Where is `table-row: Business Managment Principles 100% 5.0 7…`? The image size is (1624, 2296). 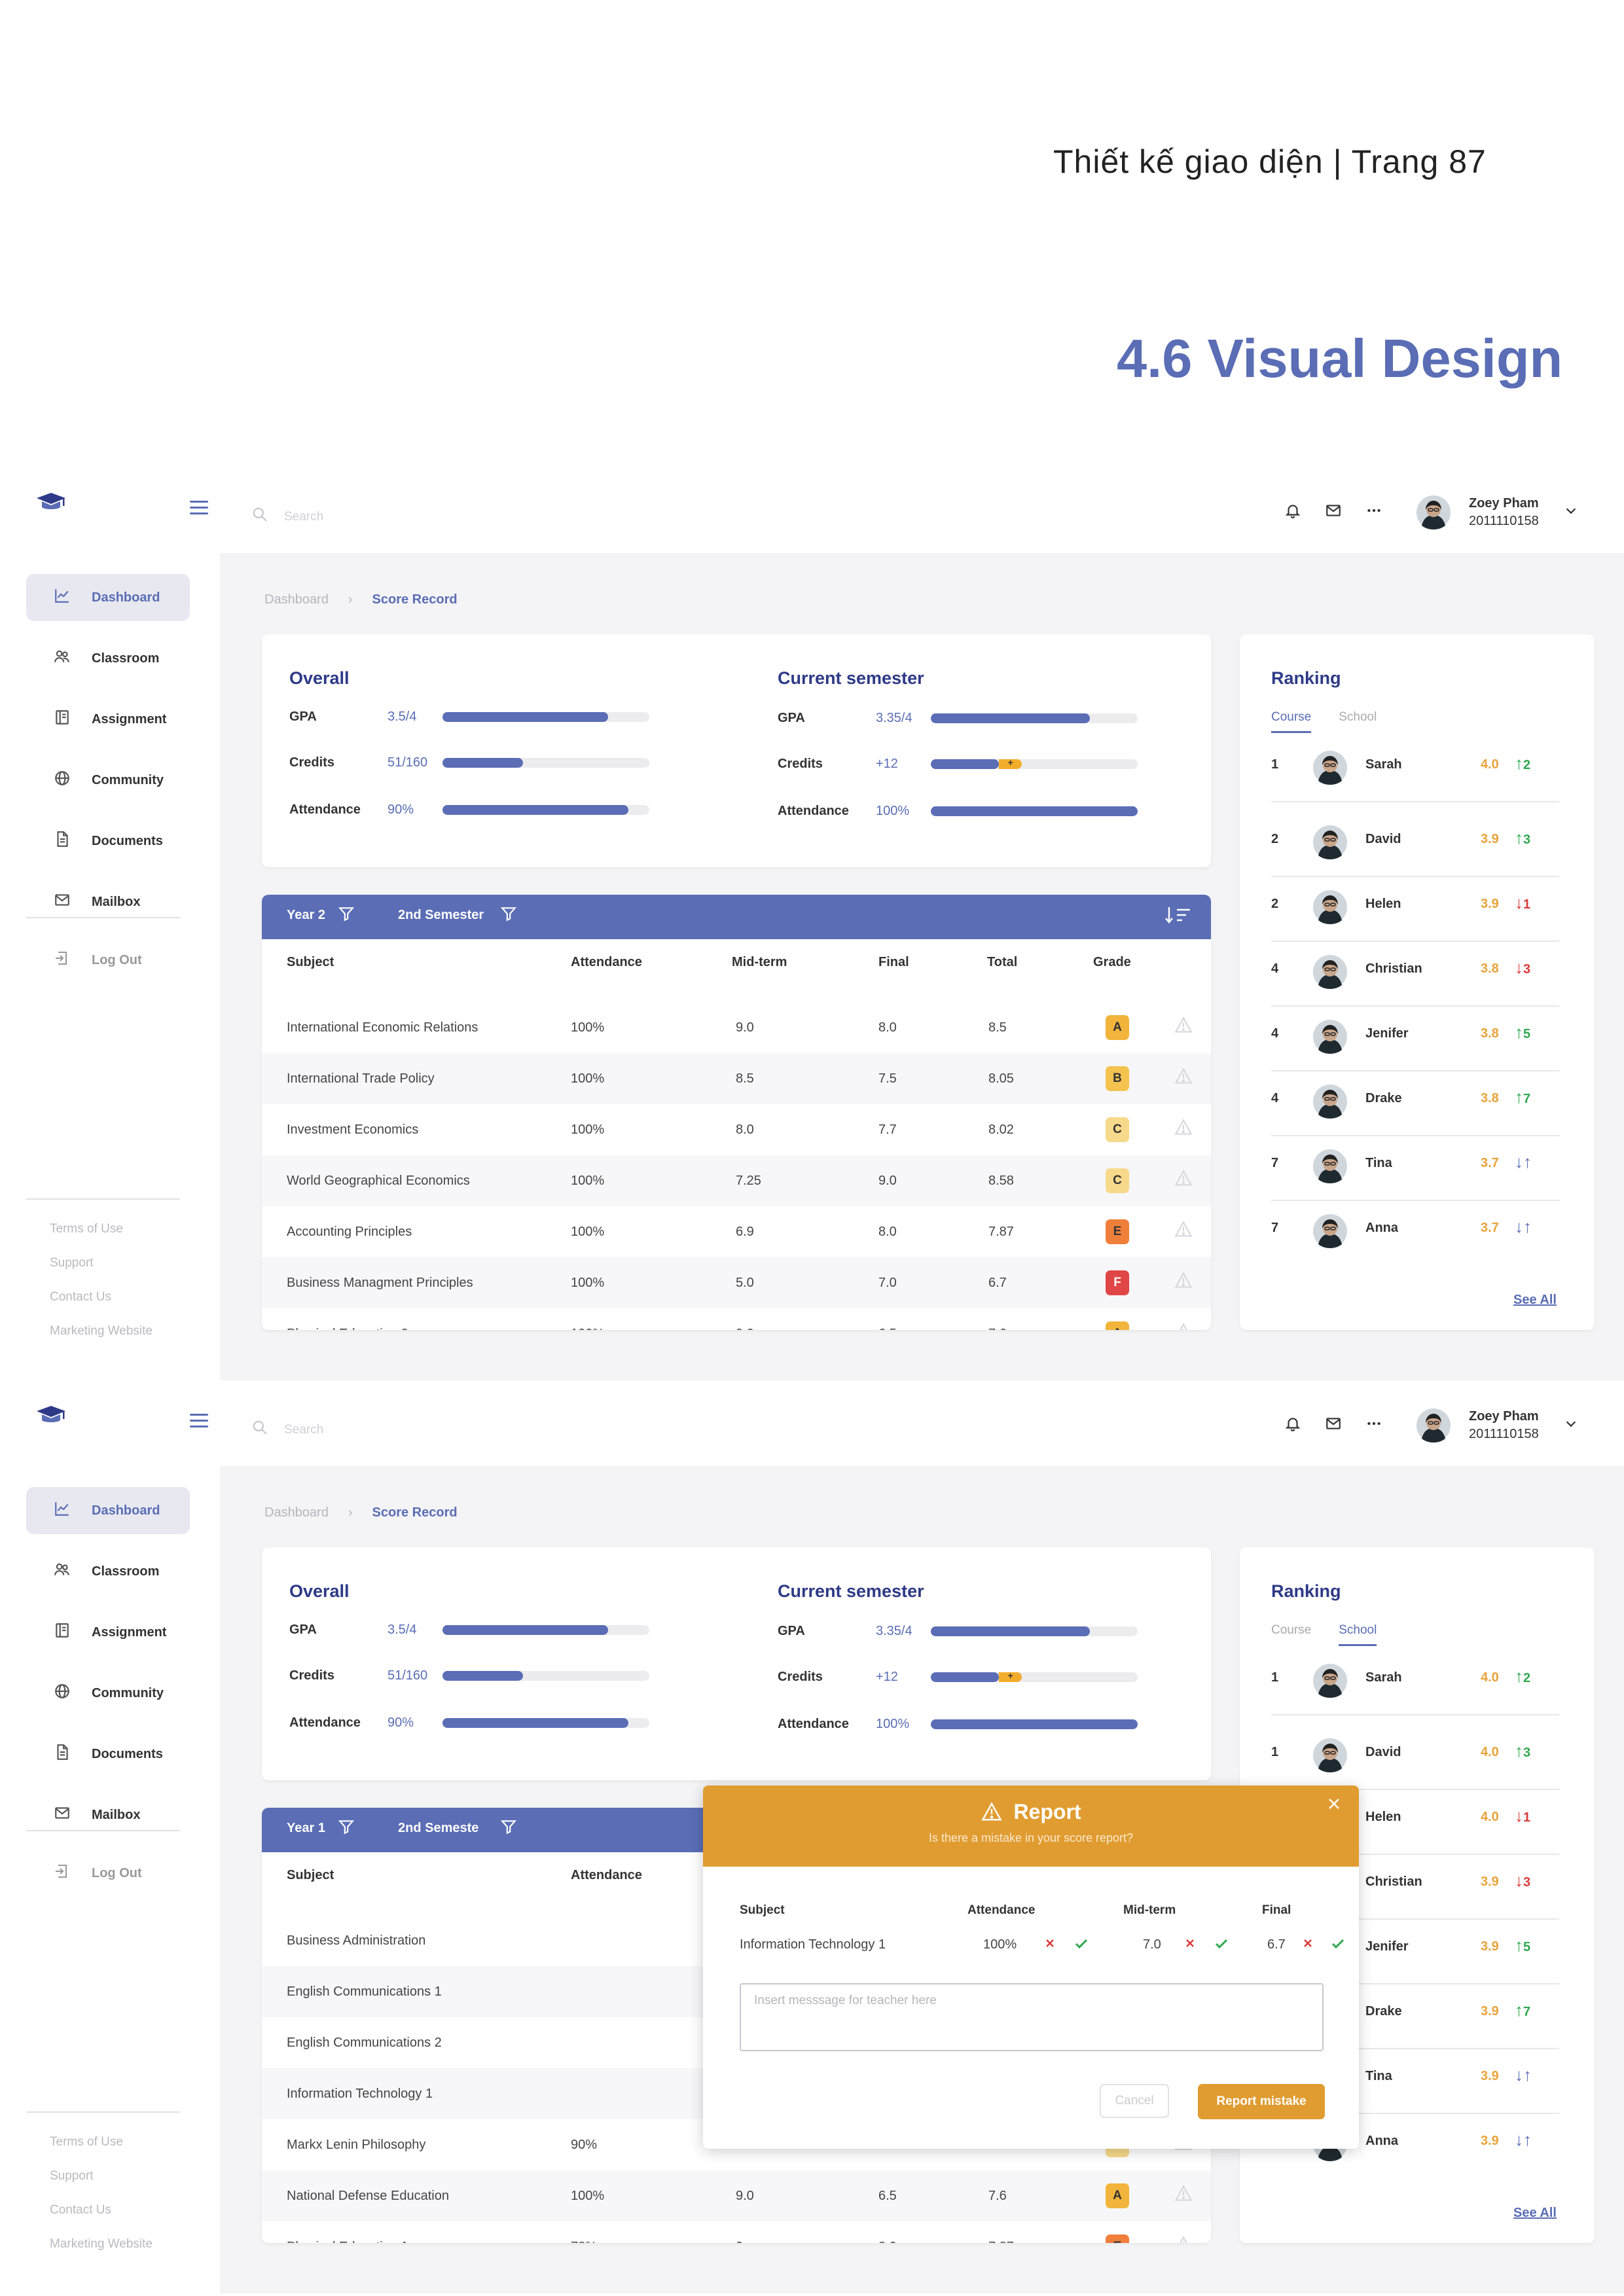
table-row: Business Managment Principles 100% 5.0 7… is located at coordinates (736, 1282).